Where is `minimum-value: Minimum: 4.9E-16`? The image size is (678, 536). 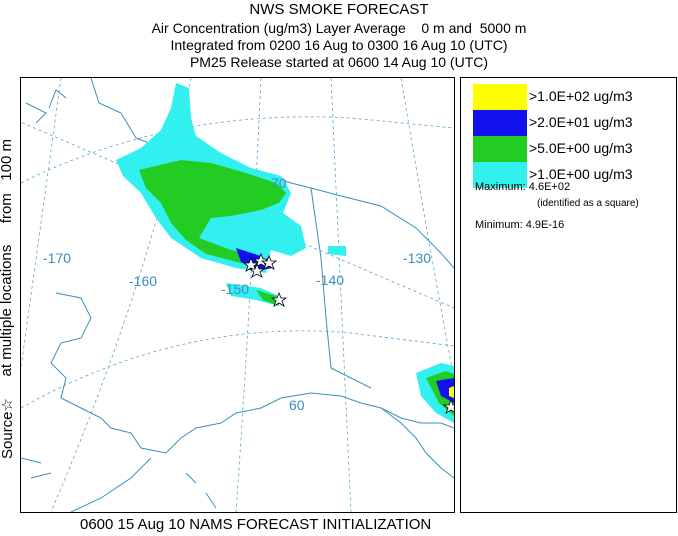 minimum-value: Minimum: 4.9E-16 is located at coordinates (520, 225).